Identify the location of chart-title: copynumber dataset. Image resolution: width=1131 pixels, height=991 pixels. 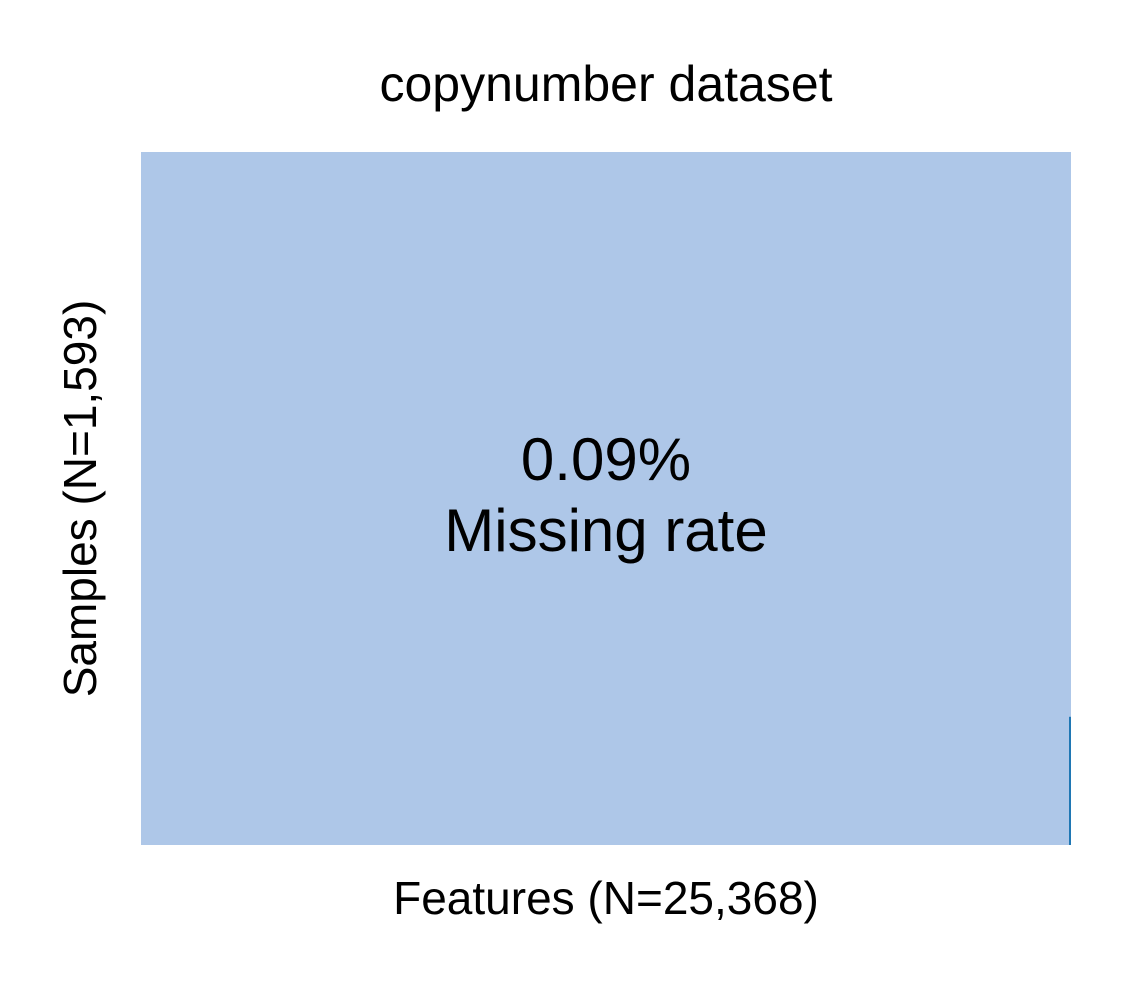
(605, 84).